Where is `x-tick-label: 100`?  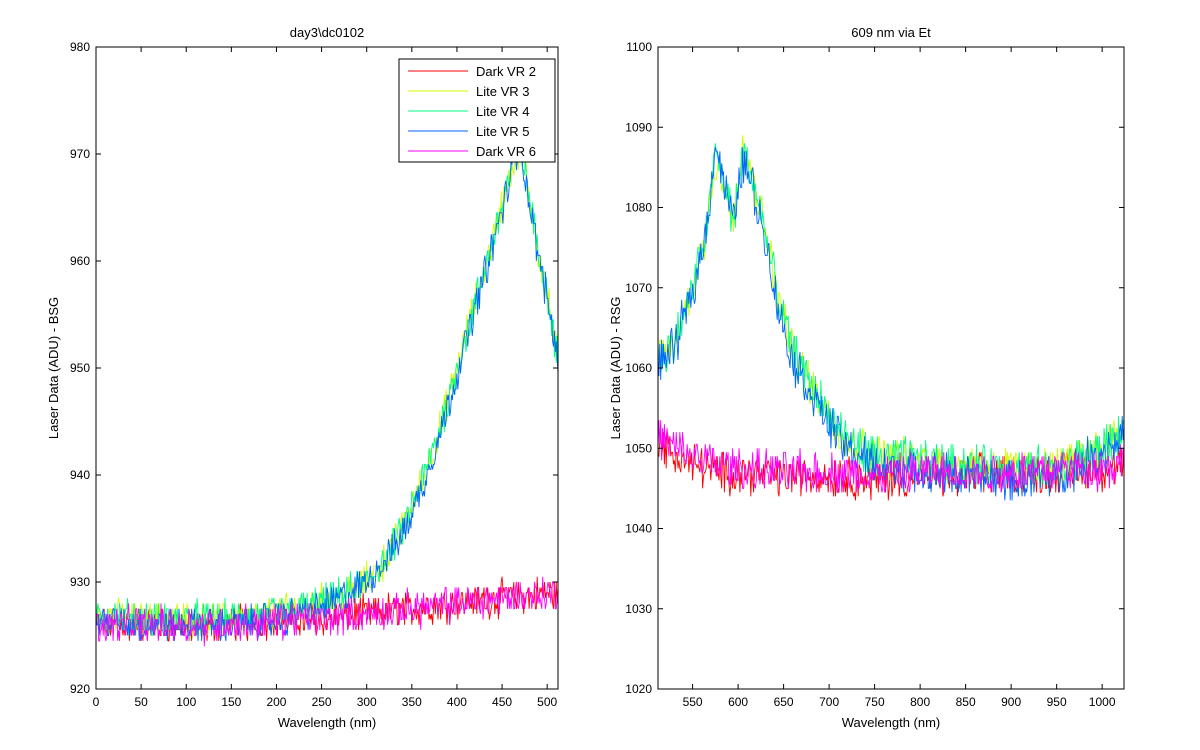
x-tick-label: 100 is located at coordinates (186, 702).